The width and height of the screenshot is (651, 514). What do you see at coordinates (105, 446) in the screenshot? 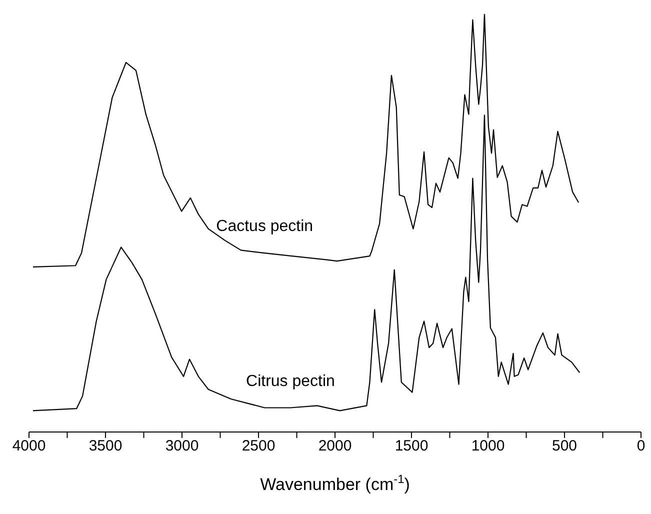
I see `x-tick-label: 3500` at bounding box center [105, 446].